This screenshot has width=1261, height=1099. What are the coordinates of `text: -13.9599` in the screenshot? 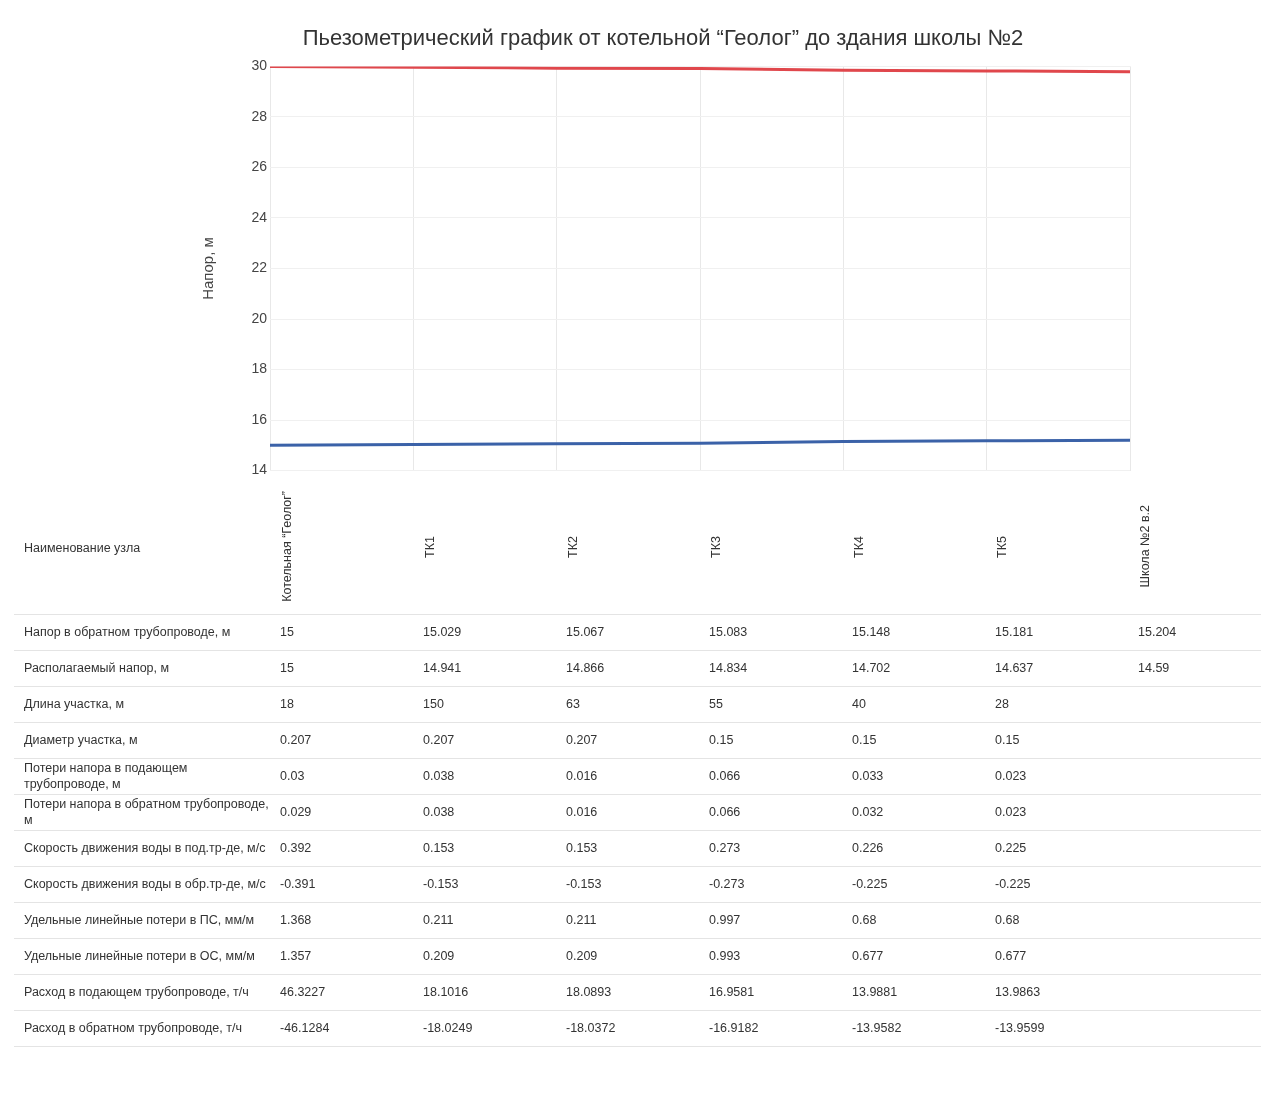 It's located at (1020, 1027).